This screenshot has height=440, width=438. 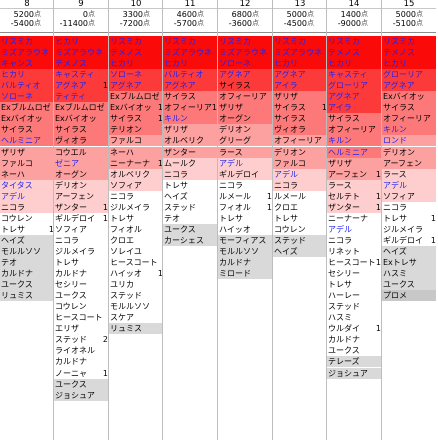 I want to click on character-cell: クロエ, so click(x=136, y=240).